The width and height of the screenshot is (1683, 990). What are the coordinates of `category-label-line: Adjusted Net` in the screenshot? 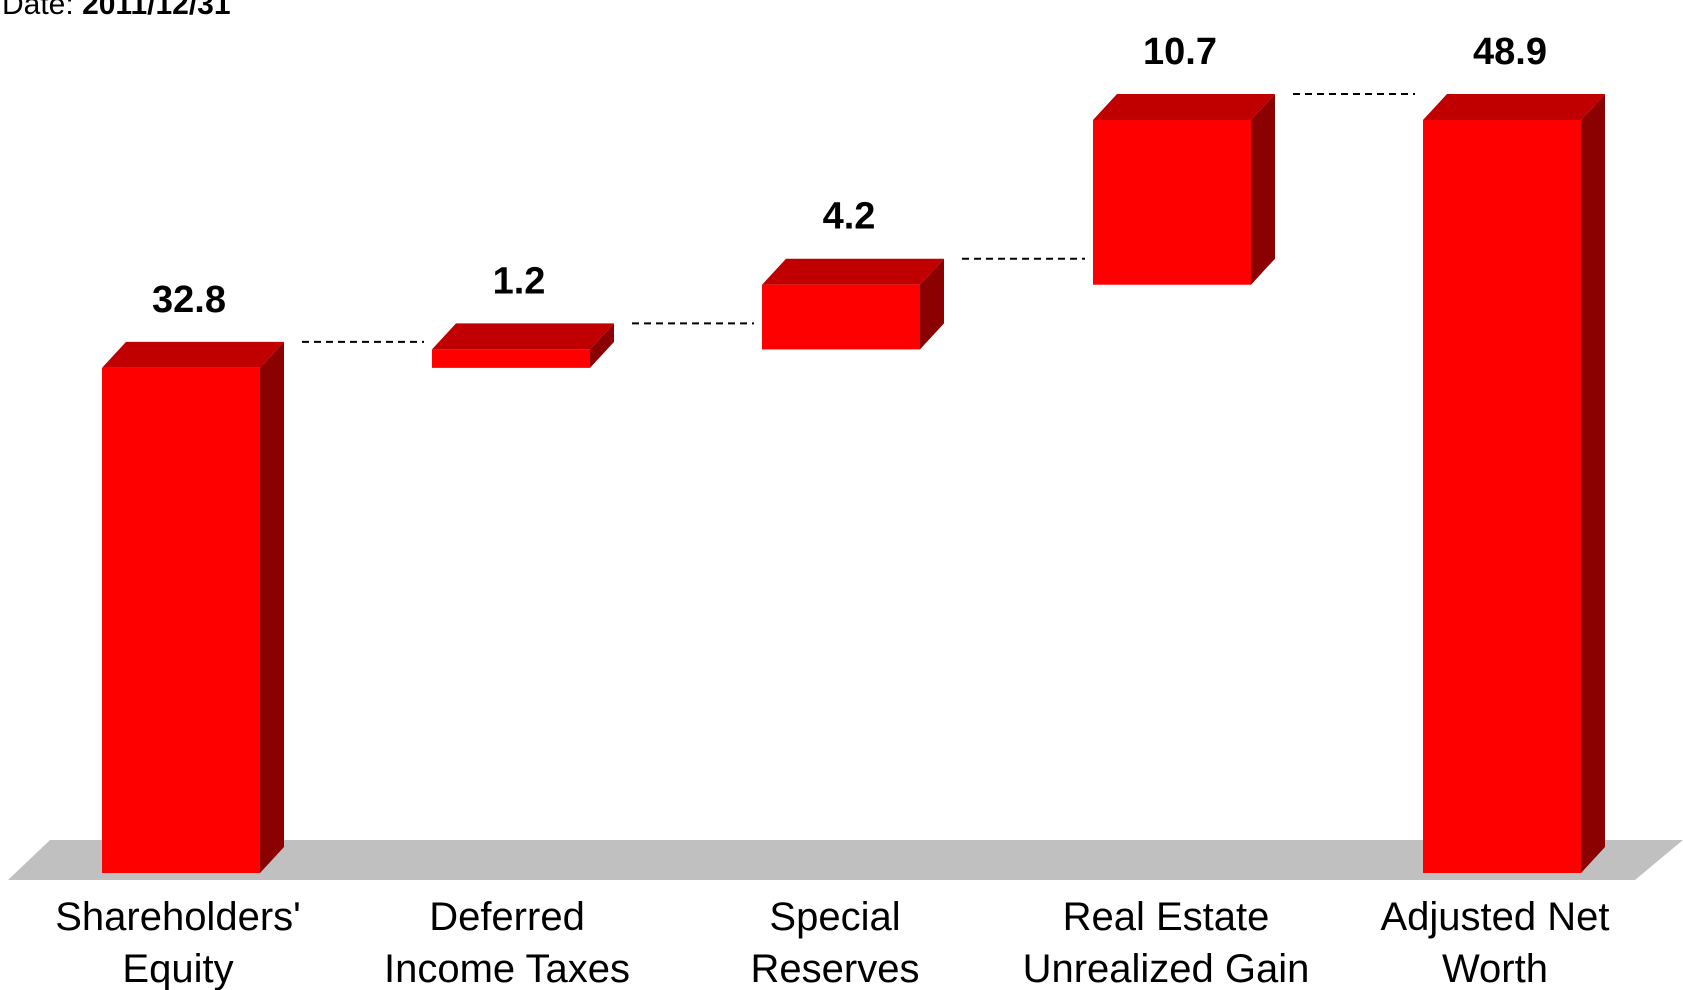 It's located at (1494, 917).